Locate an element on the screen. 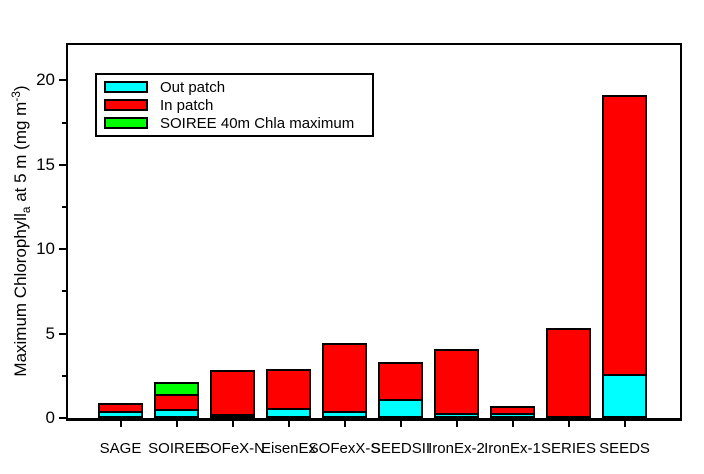  y-axis-title-main: Maximum Chlorophyll is located at coordinates (20, 295).